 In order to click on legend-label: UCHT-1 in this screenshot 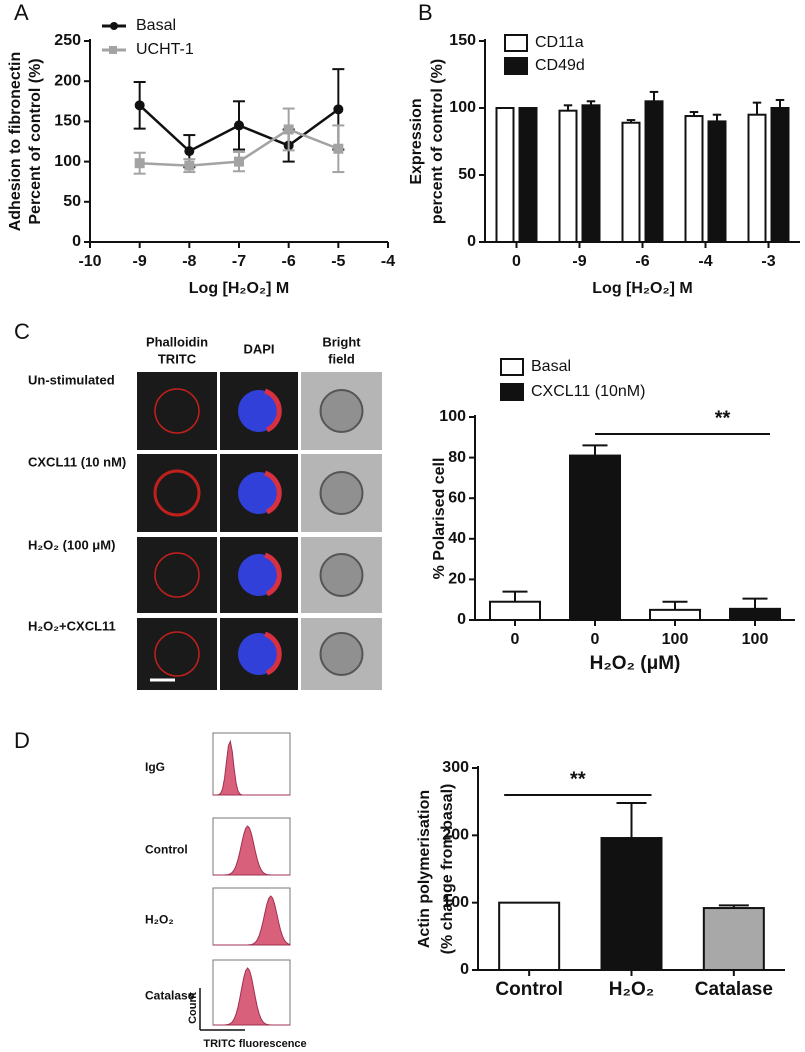, I will do `click(165, 49)`.